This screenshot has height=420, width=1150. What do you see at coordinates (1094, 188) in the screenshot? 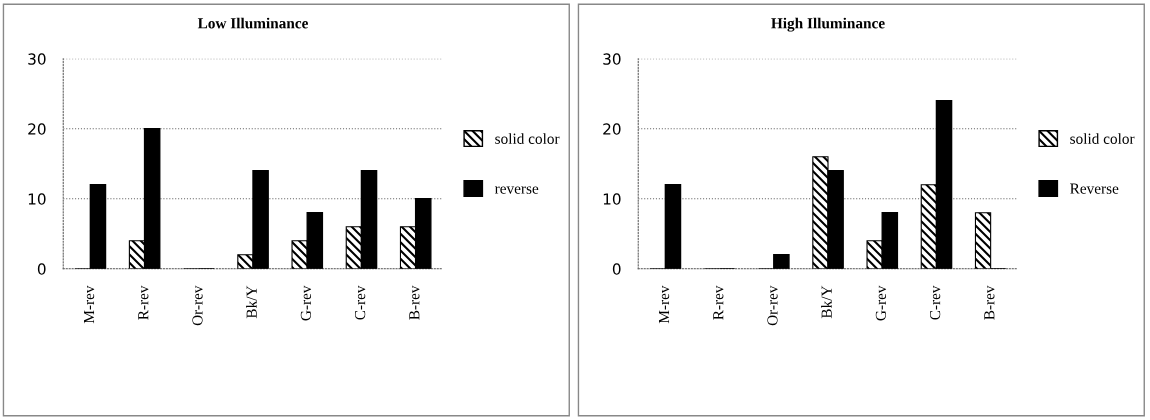
I see `legend-label: Reverse` at bounding box center [1094, 188].